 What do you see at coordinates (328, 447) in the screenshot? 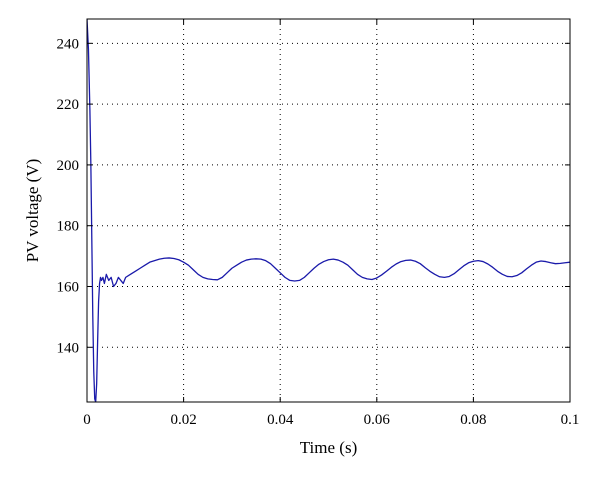
I see `x-axis-label: Time (s)` at bounding box center [328, 447].